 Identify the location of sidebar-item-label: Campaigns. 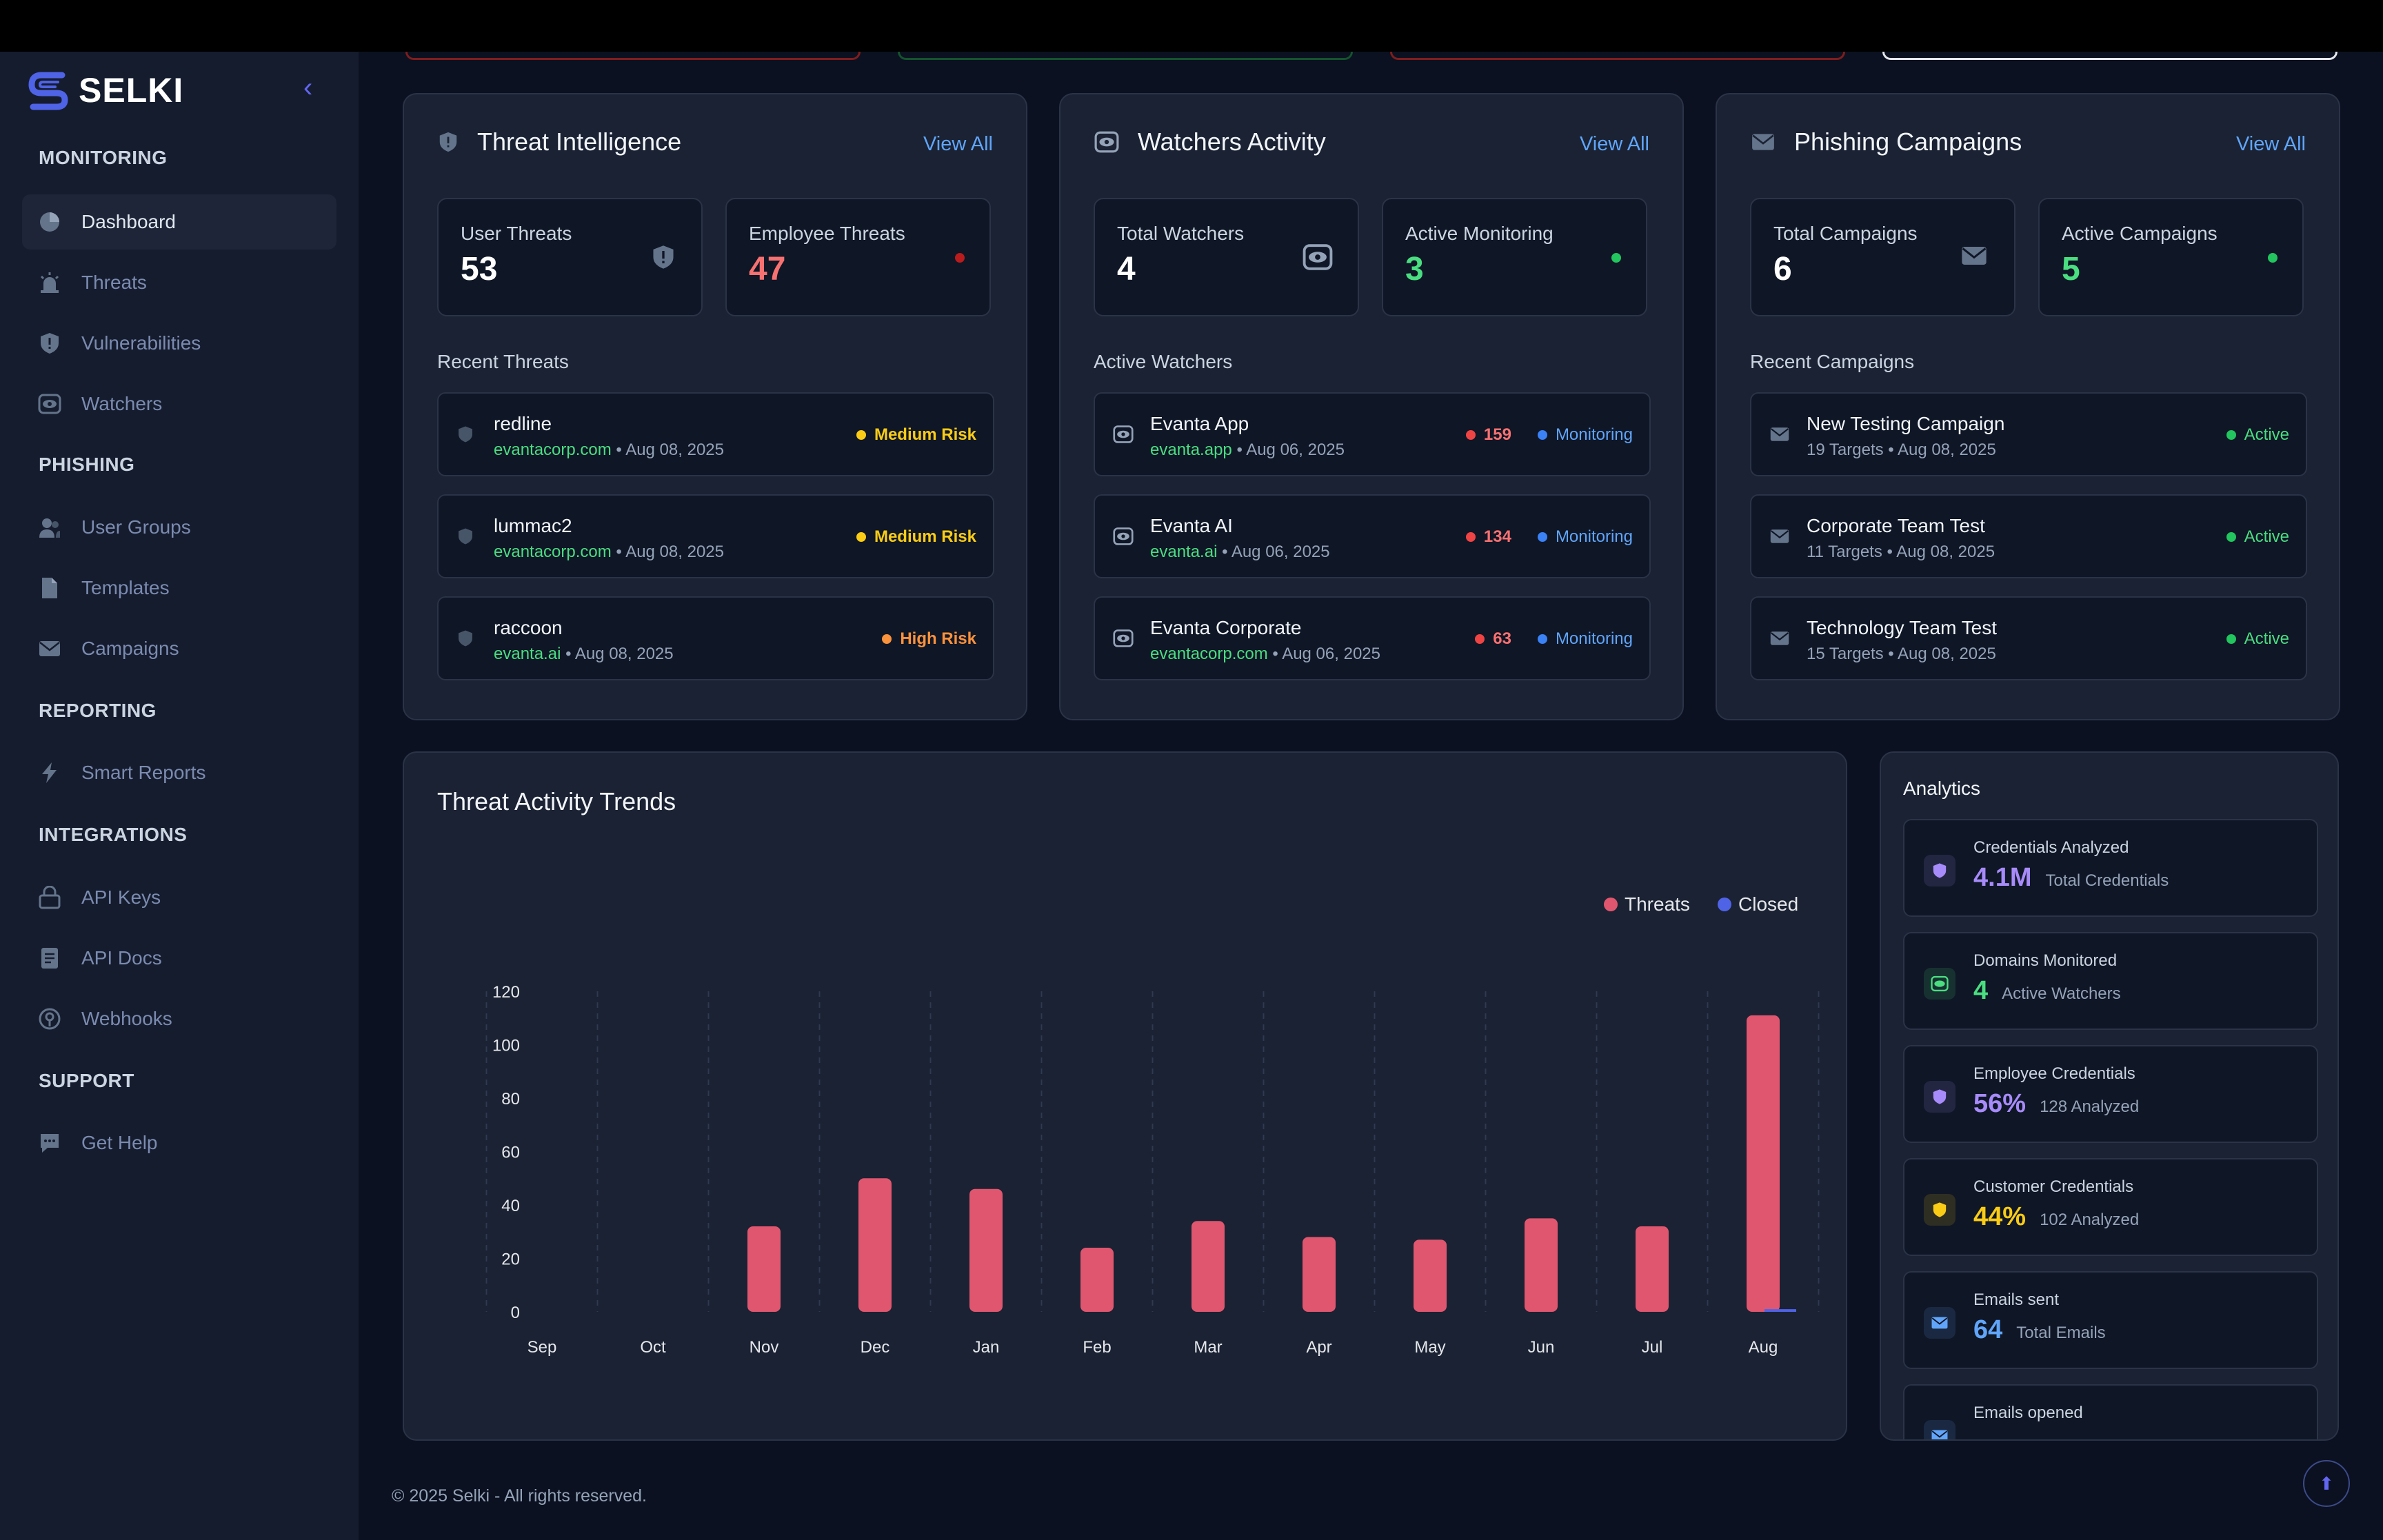
(130, 649).